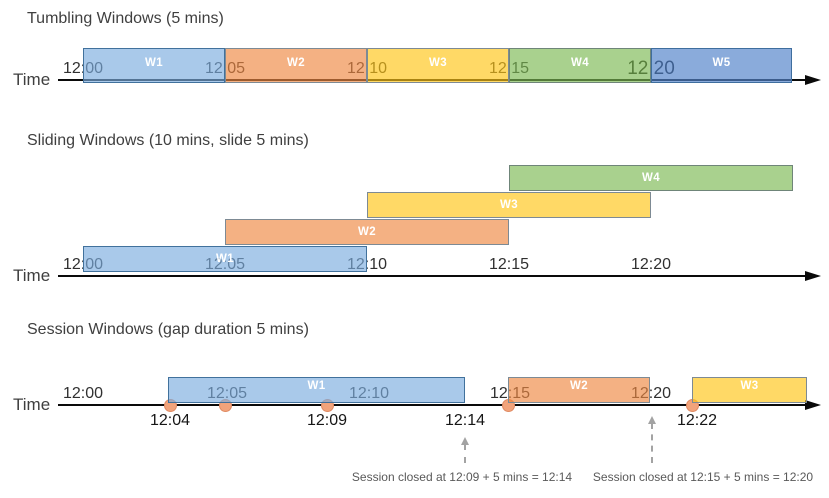 The image size is (829, 498). What do you see at coordinates (462, 477) in the screenshot?
I see `session-annotation: Session closed at 12:09 + 5 mins = 12:14` at bounding box center [462, 477].